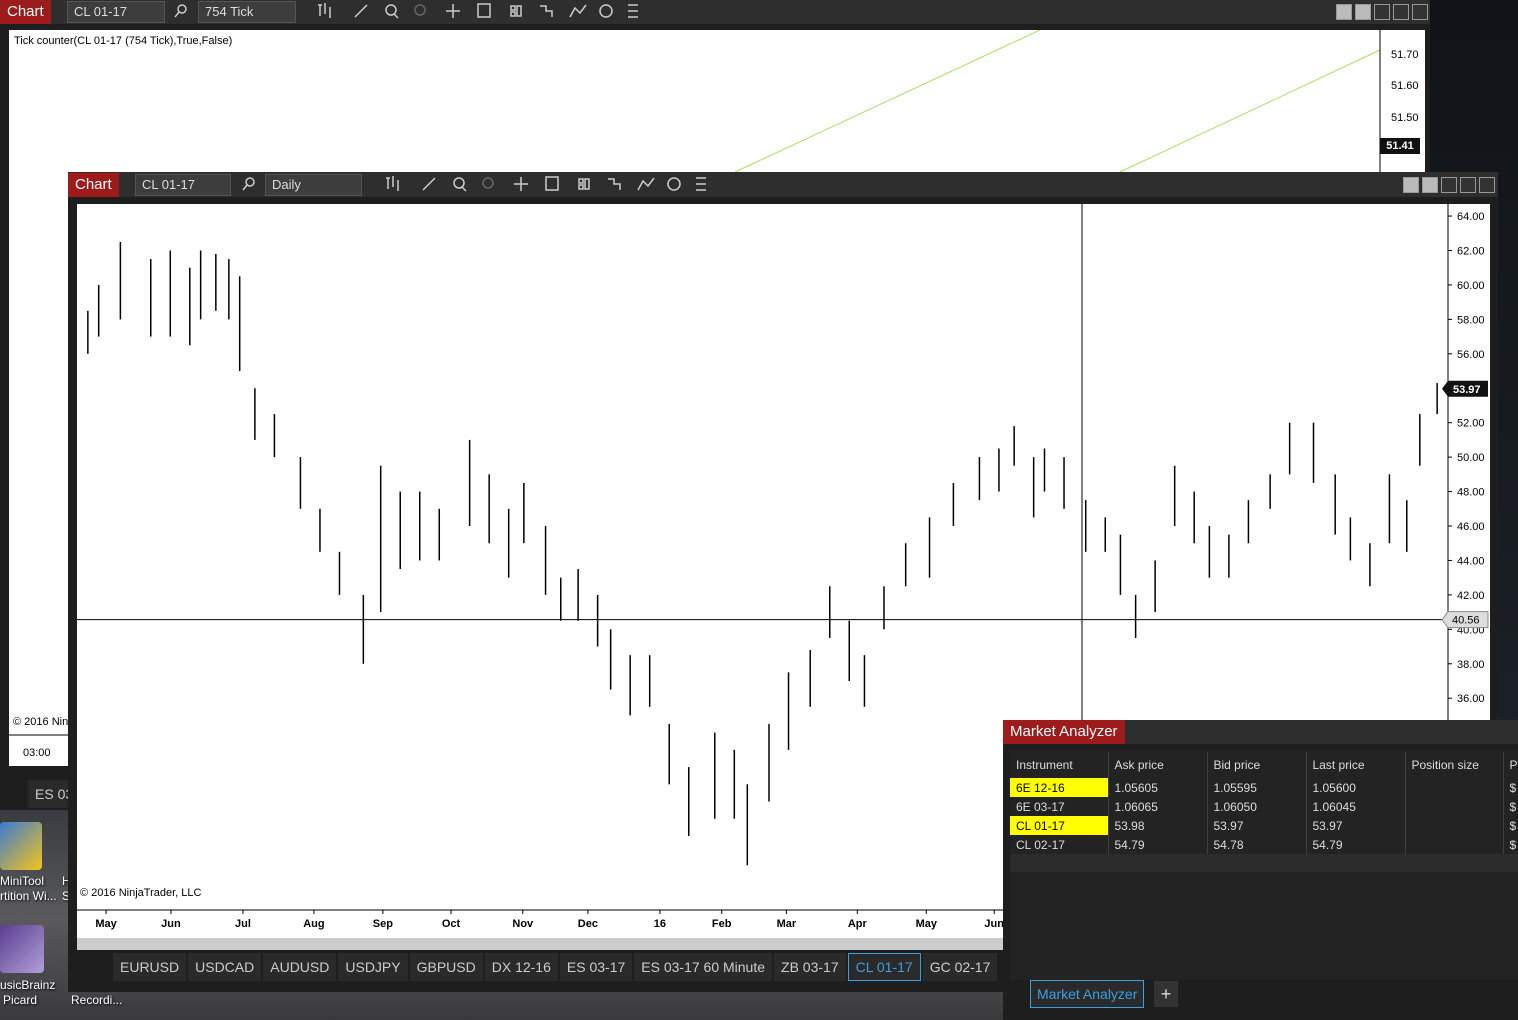  I want to click on add-tab-button: +, so click(1166, 994).